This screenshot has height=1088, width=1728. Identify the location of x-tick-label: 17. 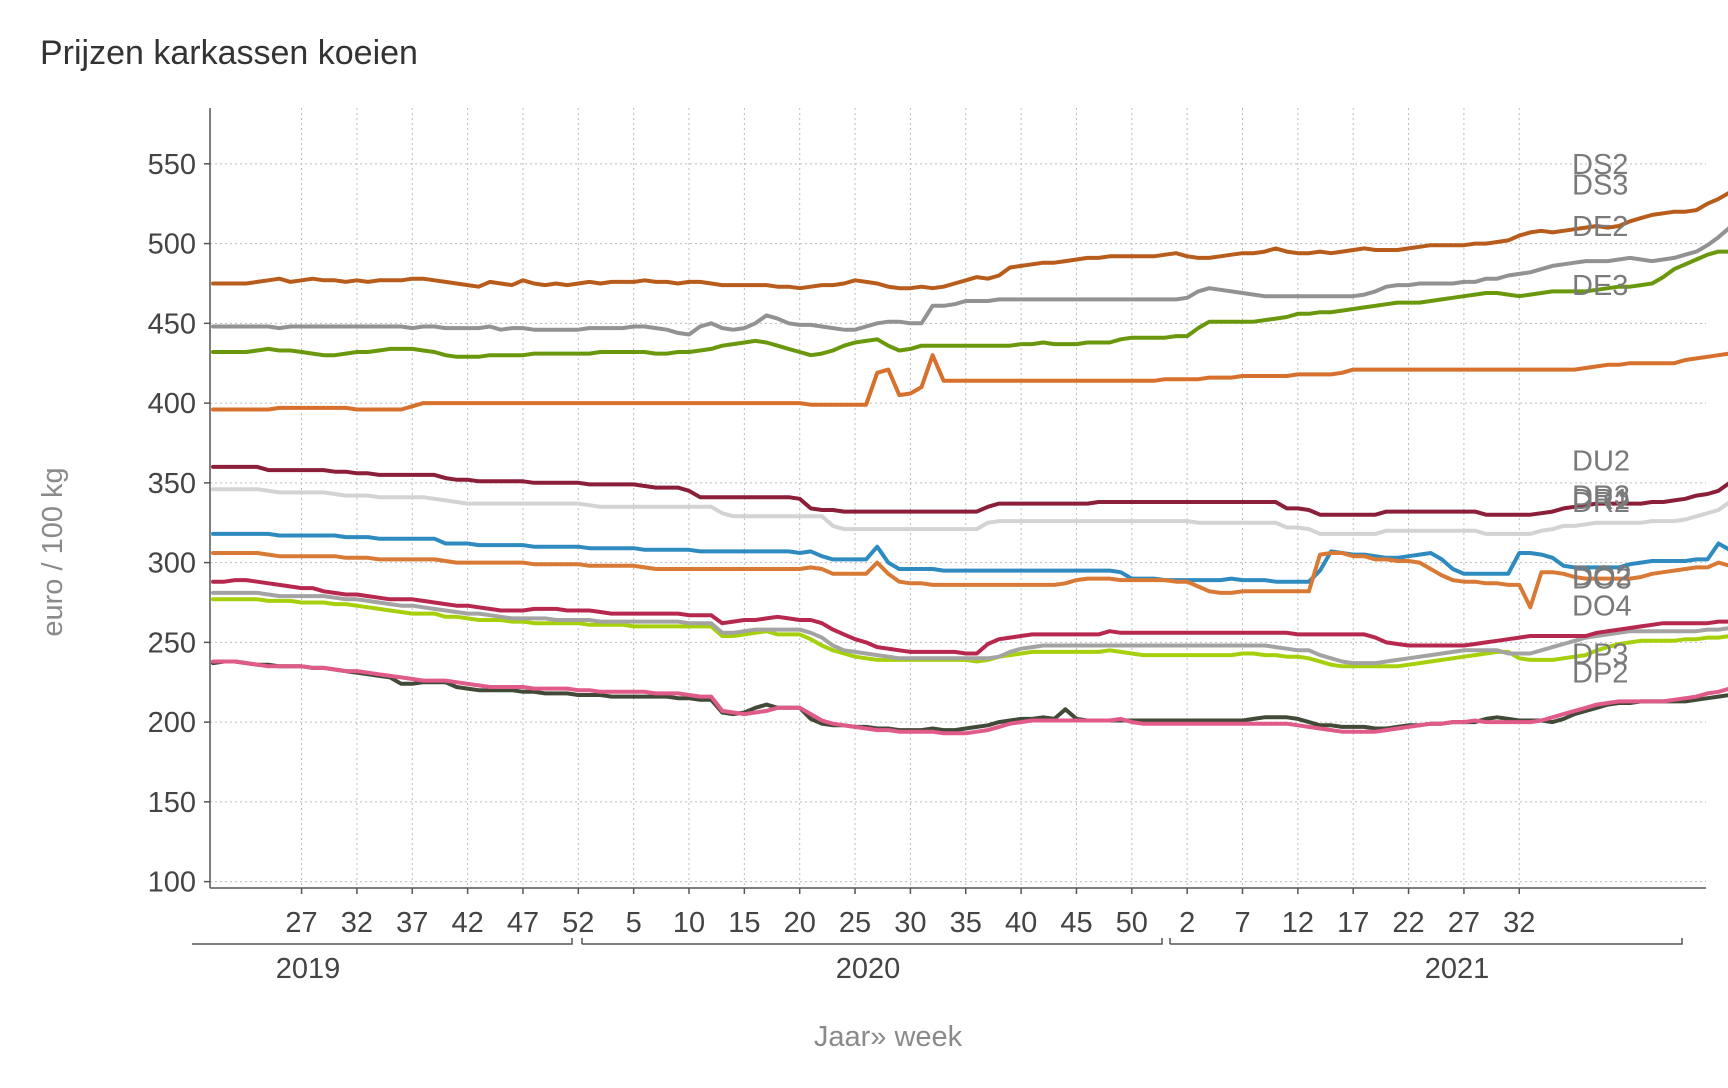
(1353, 923).